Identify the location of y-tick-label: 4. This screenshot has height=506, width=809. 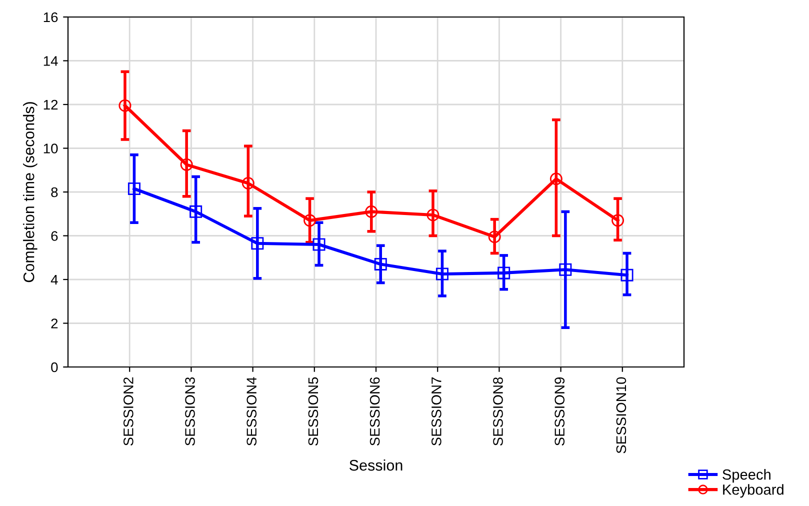
(54, 279).